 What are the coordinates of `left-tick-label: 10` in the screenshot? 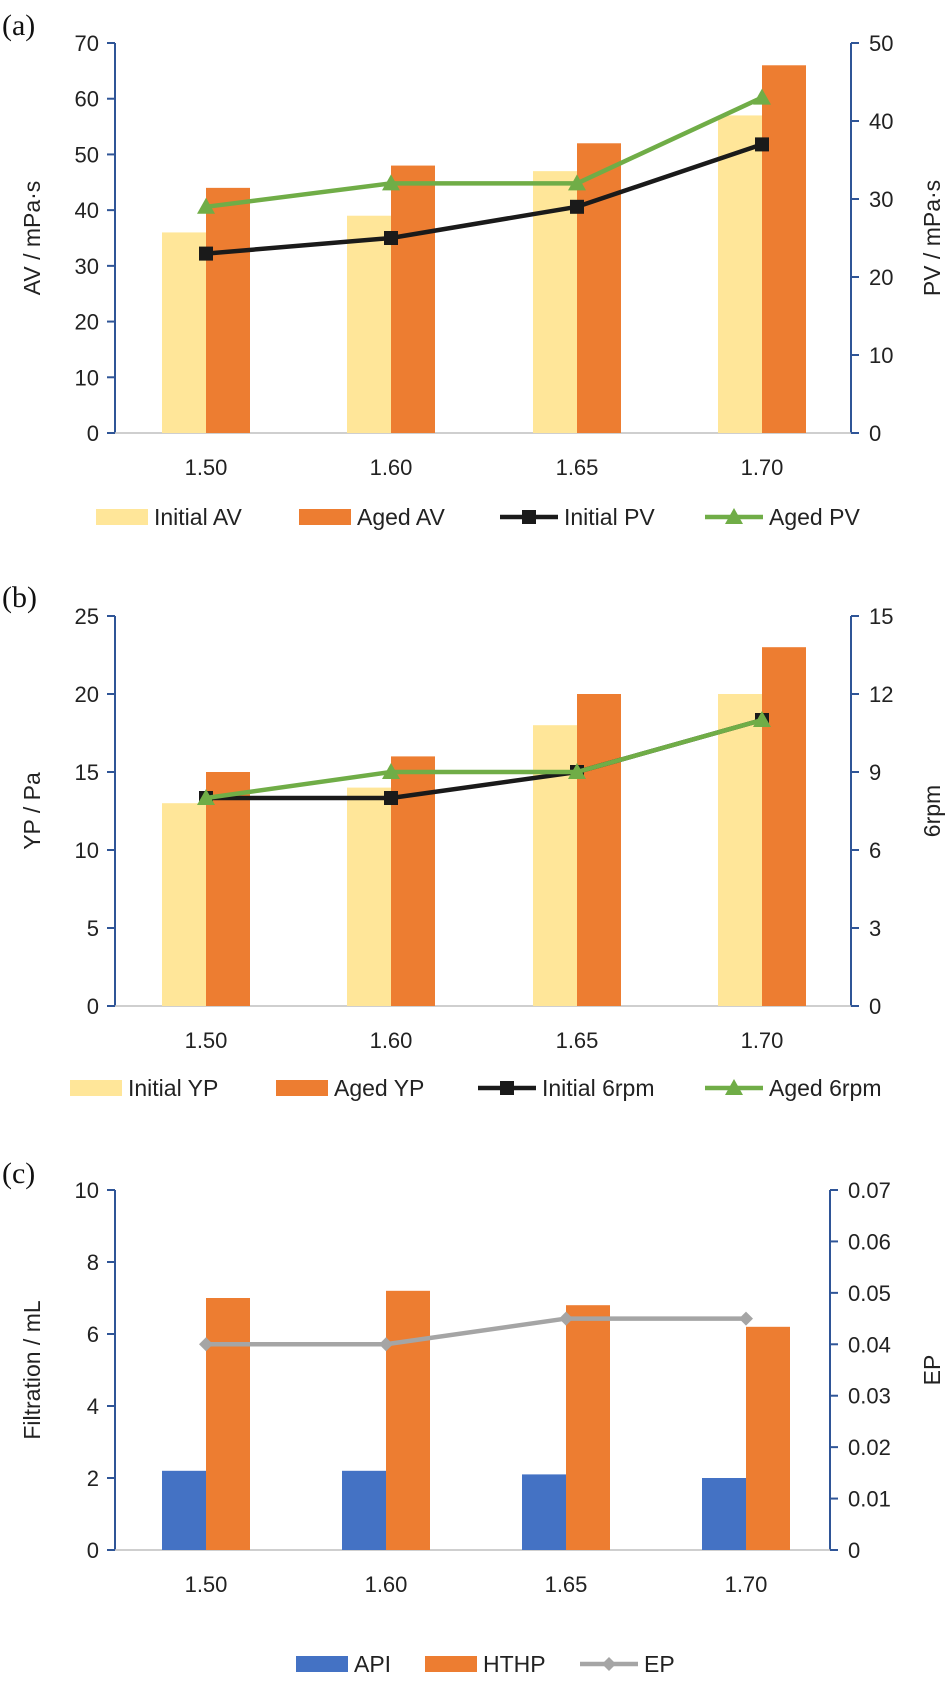 It's located at (87, 850).